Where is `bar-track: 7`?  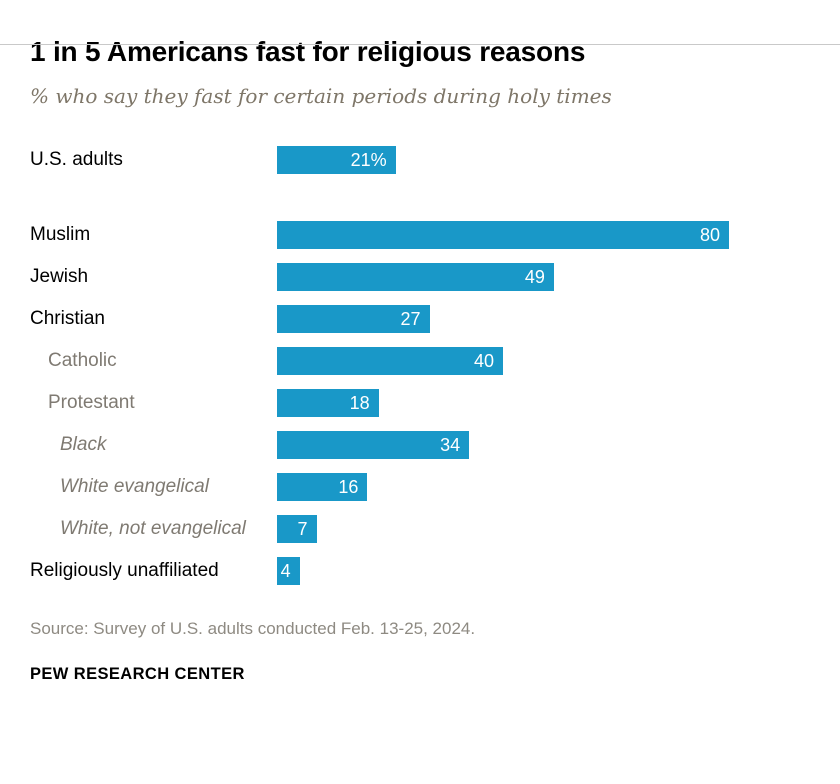
bar-track: 7 is located at coordinates (503, 529).